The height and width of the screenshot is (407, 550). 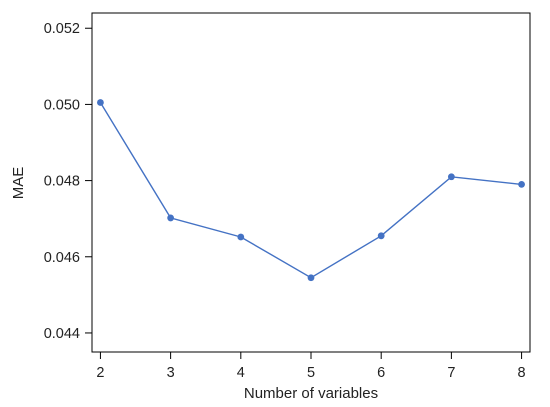 I want to click on y-tick-label: 0.046, so click(x=62, y=258).